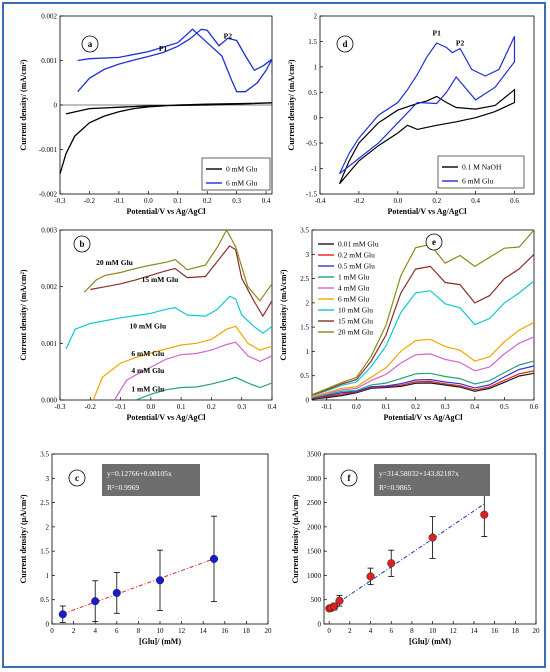 Image resolution: width=550 pixels, height=672 pixels. What do you see at coordinates (225, 631) in the screenshot?
I see `x-tick-label: 16` at bounding box center [225, 631].